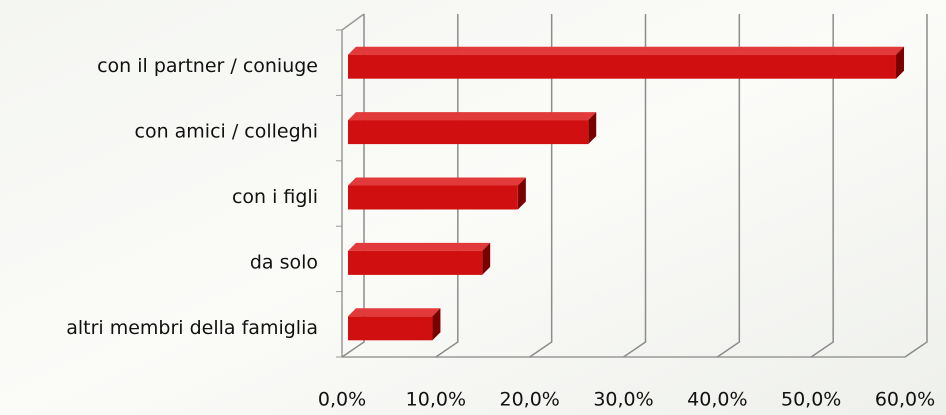 This screenshot has height=415, width=946. I want to click on x-tick-label: 40,0%, so click(717, 400).